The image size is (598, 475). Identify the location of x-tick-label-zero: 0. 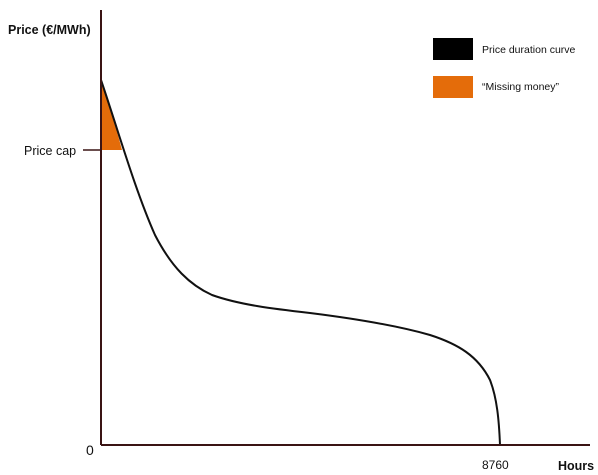
(90, 450).